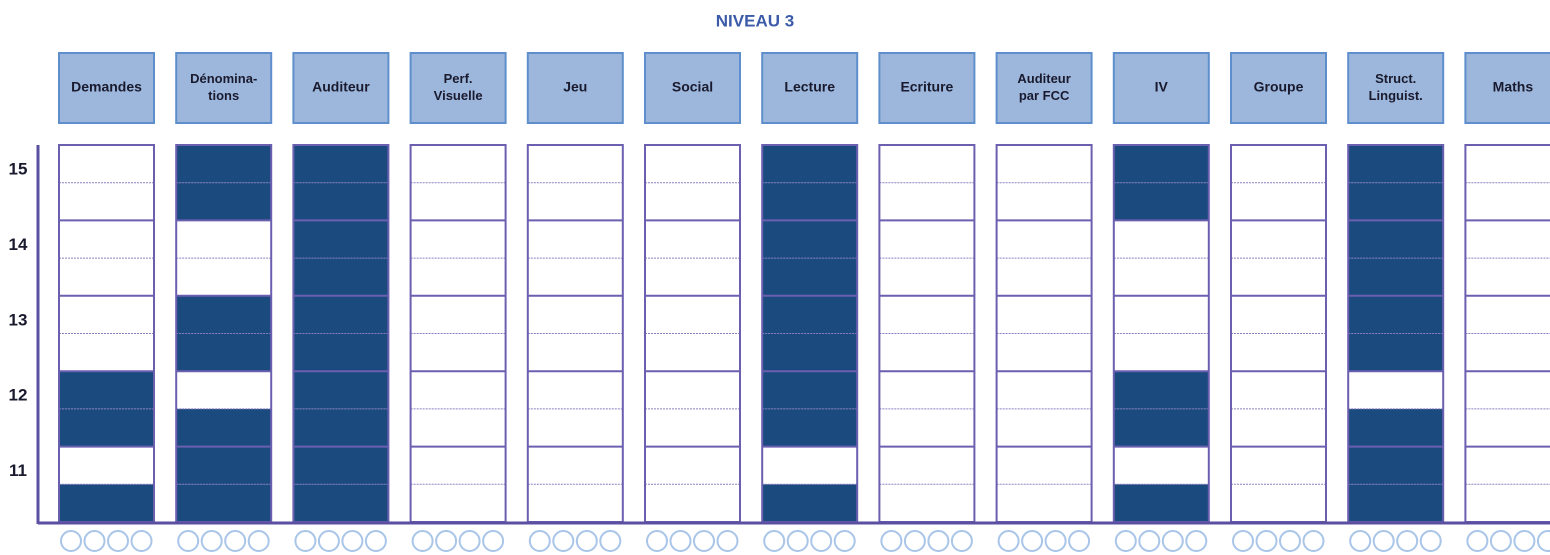 This screenshot has height=555, width=1550. I want to click on header-label: tions, so click(223, 95).